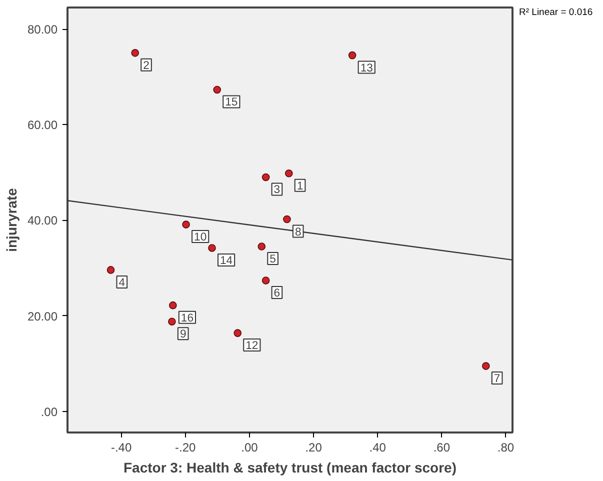 This screenshot has height=481, width=603. Describe the element at coordinates (277, 190) in the screenshot. I see `annotation: 3` at that location.